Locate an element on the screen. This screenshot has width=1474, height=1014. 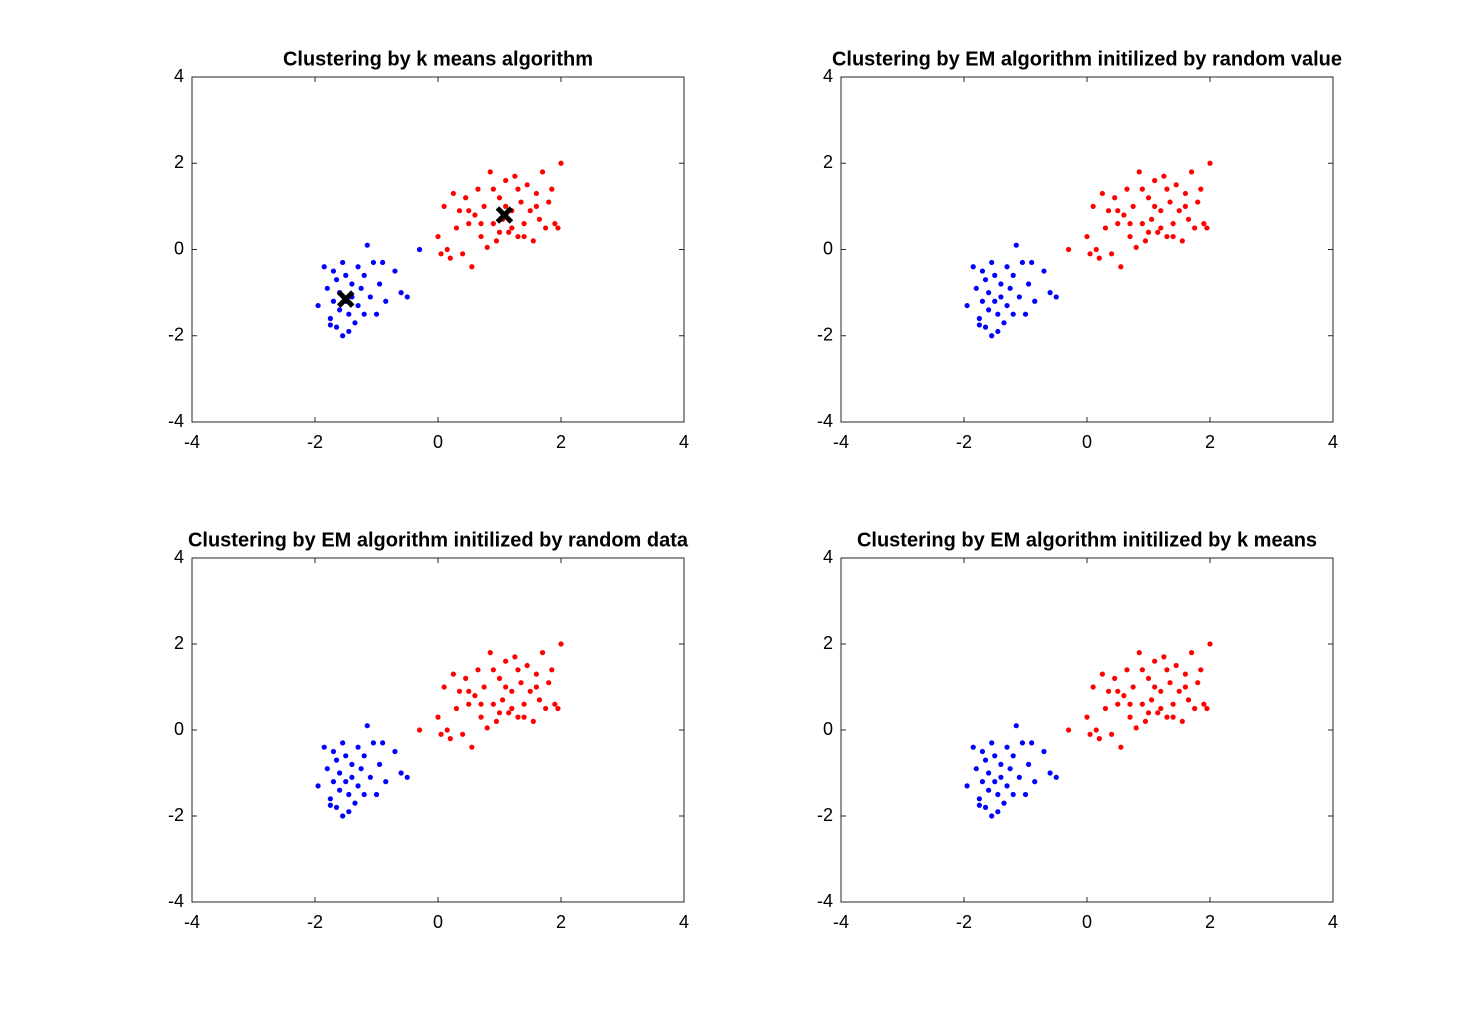
x-tick-label: -2 is located at coordinates (964, 922).